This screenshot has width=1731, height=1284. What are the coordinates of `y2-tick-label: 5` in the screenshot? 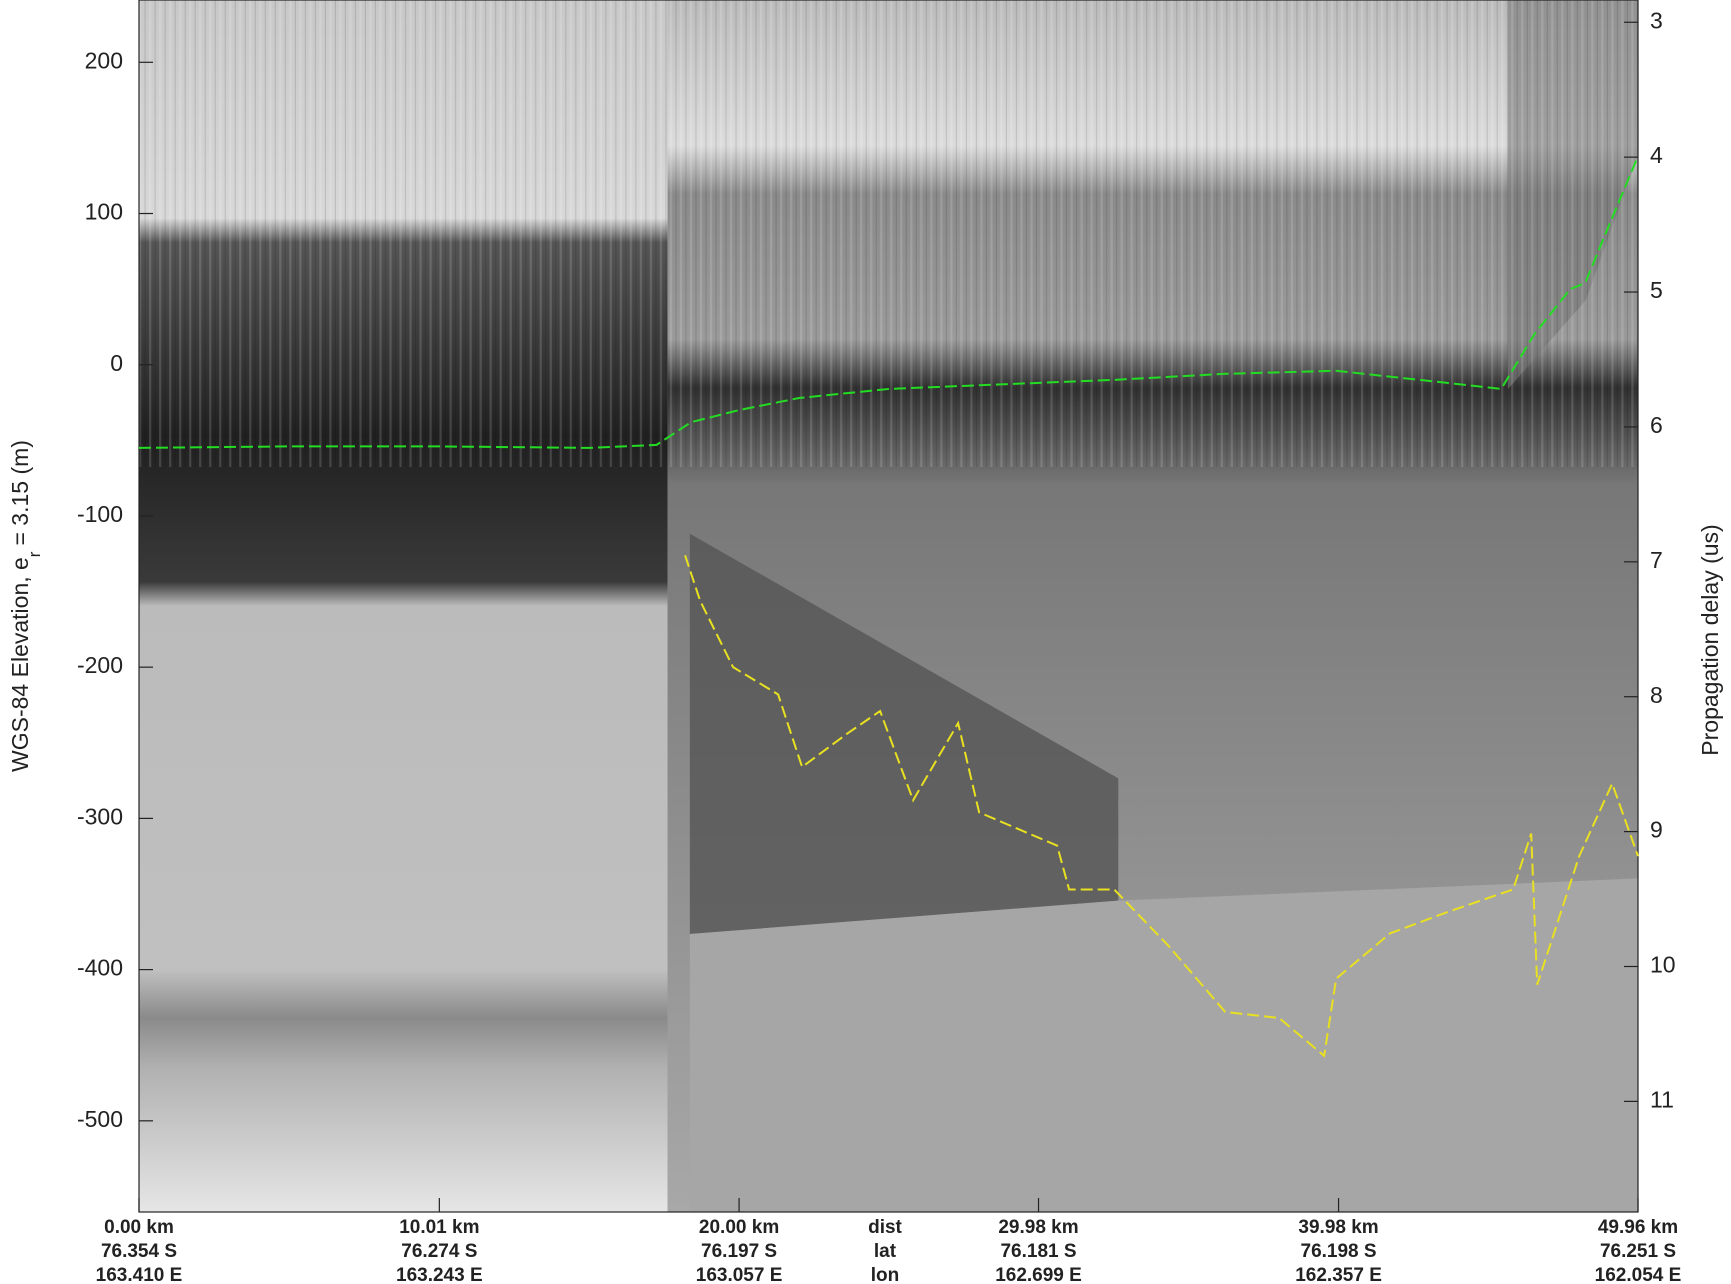 It's located at (1656, 290).